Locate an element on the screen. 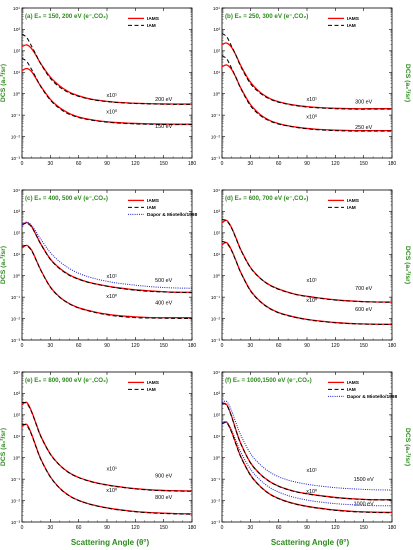 This screenshot has width=413, height=550. panel-title: (b) E₀ = 250, 300 eV (e⁻,CO₂) is located at coordinates (266, 16).